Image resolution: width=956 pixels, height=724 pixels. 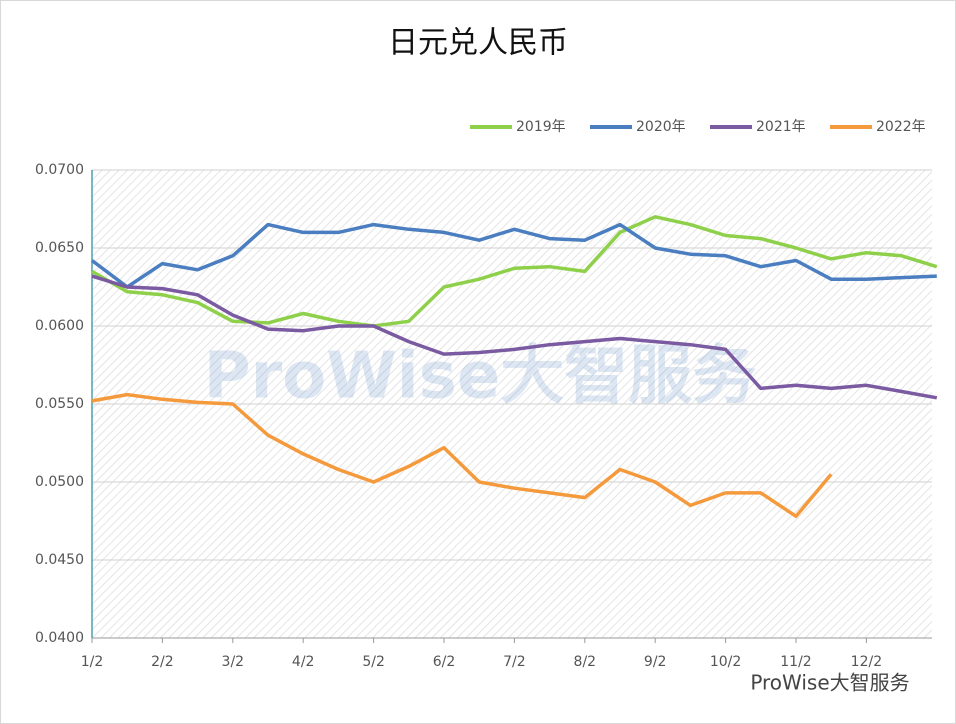 I want to click on x-tick-label: 3/2, so click(x=233, y=662).